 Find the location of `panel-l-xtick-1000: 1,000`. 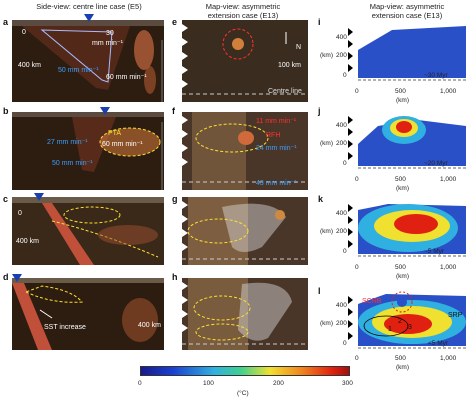

panel-l-xtick-1000: 1,000 is located at coordinates (448, 358).